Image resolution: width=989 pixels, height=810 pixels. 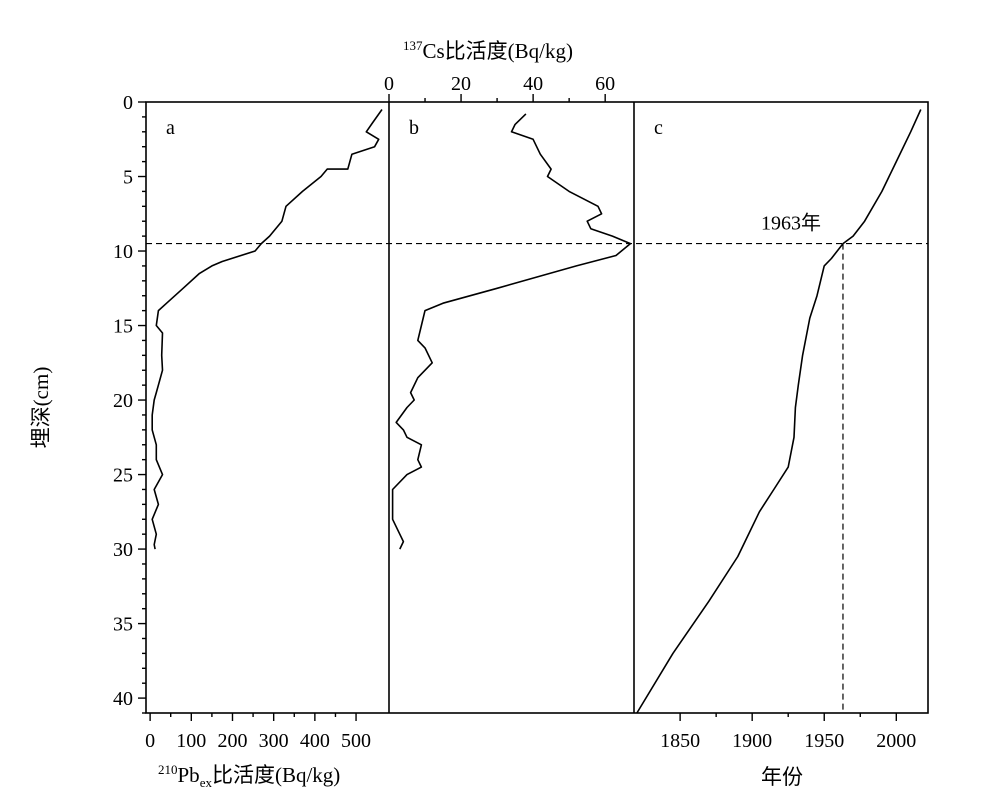 I want to click on y-tick-label: 10, so click(x=123, y=252).